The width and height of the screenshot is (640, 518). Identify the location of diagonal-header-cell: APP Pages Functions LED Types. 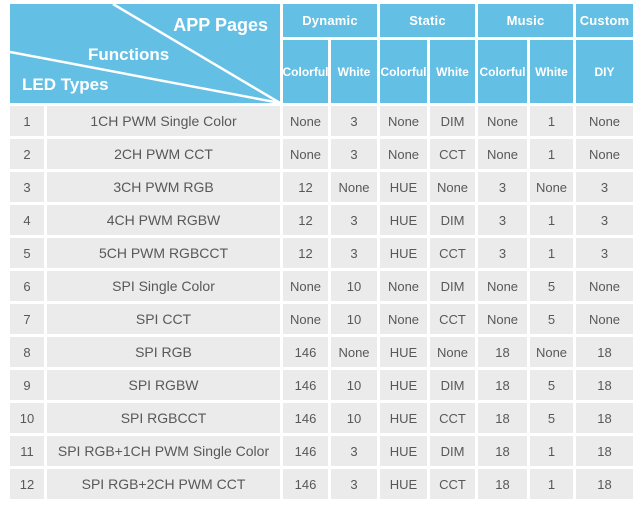
(145, 53).